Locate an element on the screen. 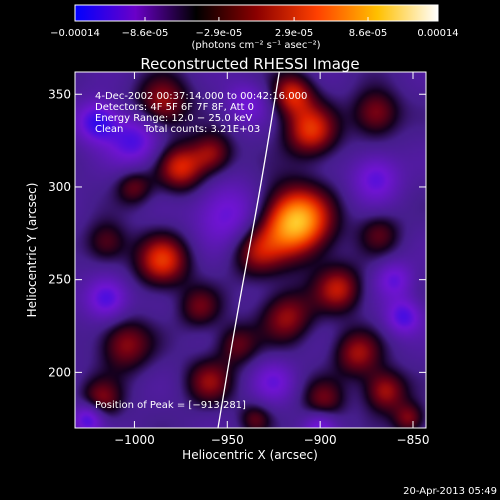 This screenshot has width=500, height=500. y-axis-label: Heliocentric Y (arcsec) is located at coordinates (32, 250).